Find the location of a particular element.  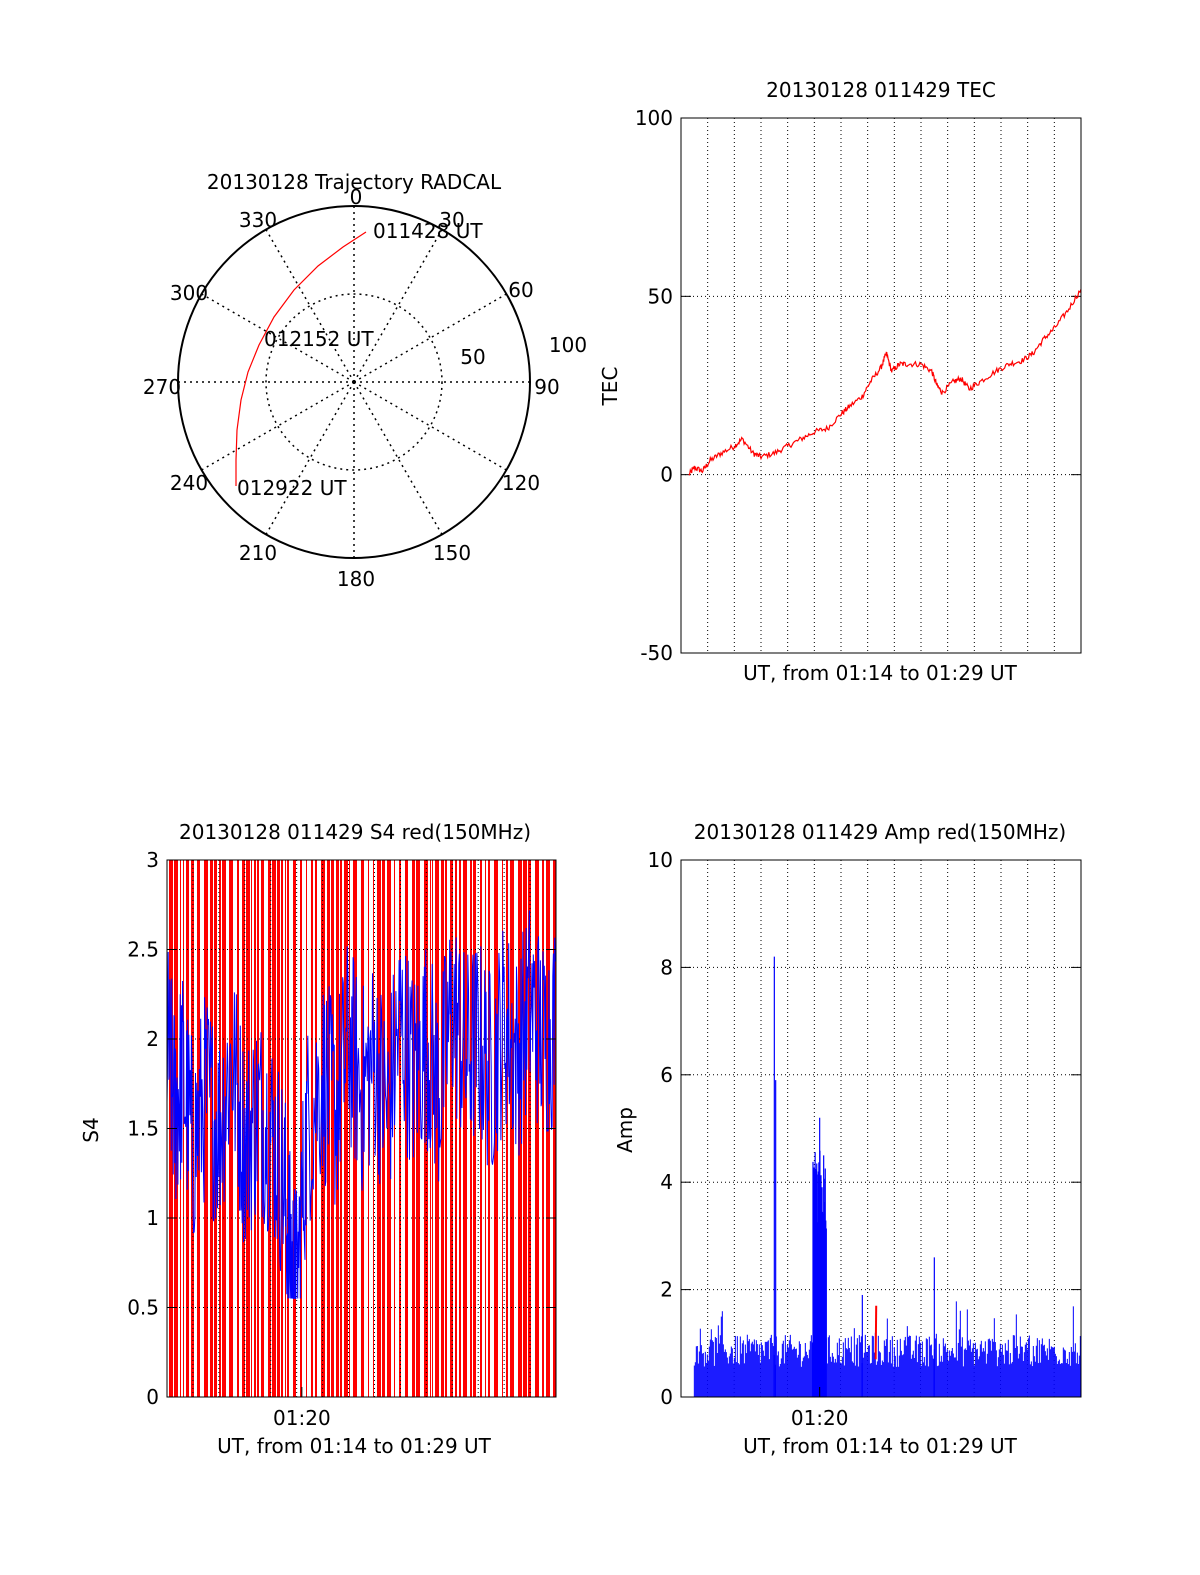

amp-title: 20130128 011429 Amp red(150MHz) is located at coordinates (880, 832).